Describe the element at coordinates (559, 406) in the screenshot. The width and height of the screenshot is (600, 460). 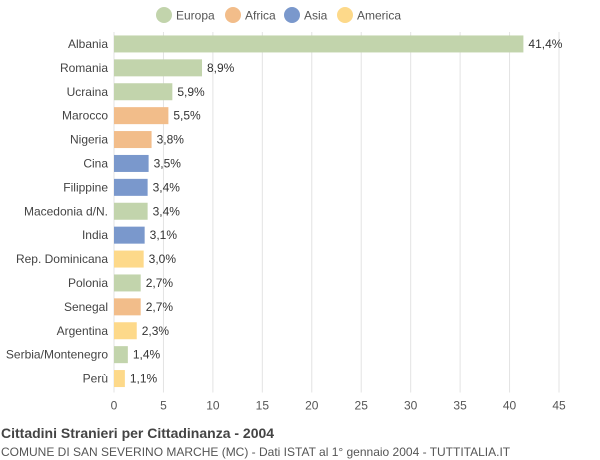
I see `x-tick-label-45: 45` at that location.